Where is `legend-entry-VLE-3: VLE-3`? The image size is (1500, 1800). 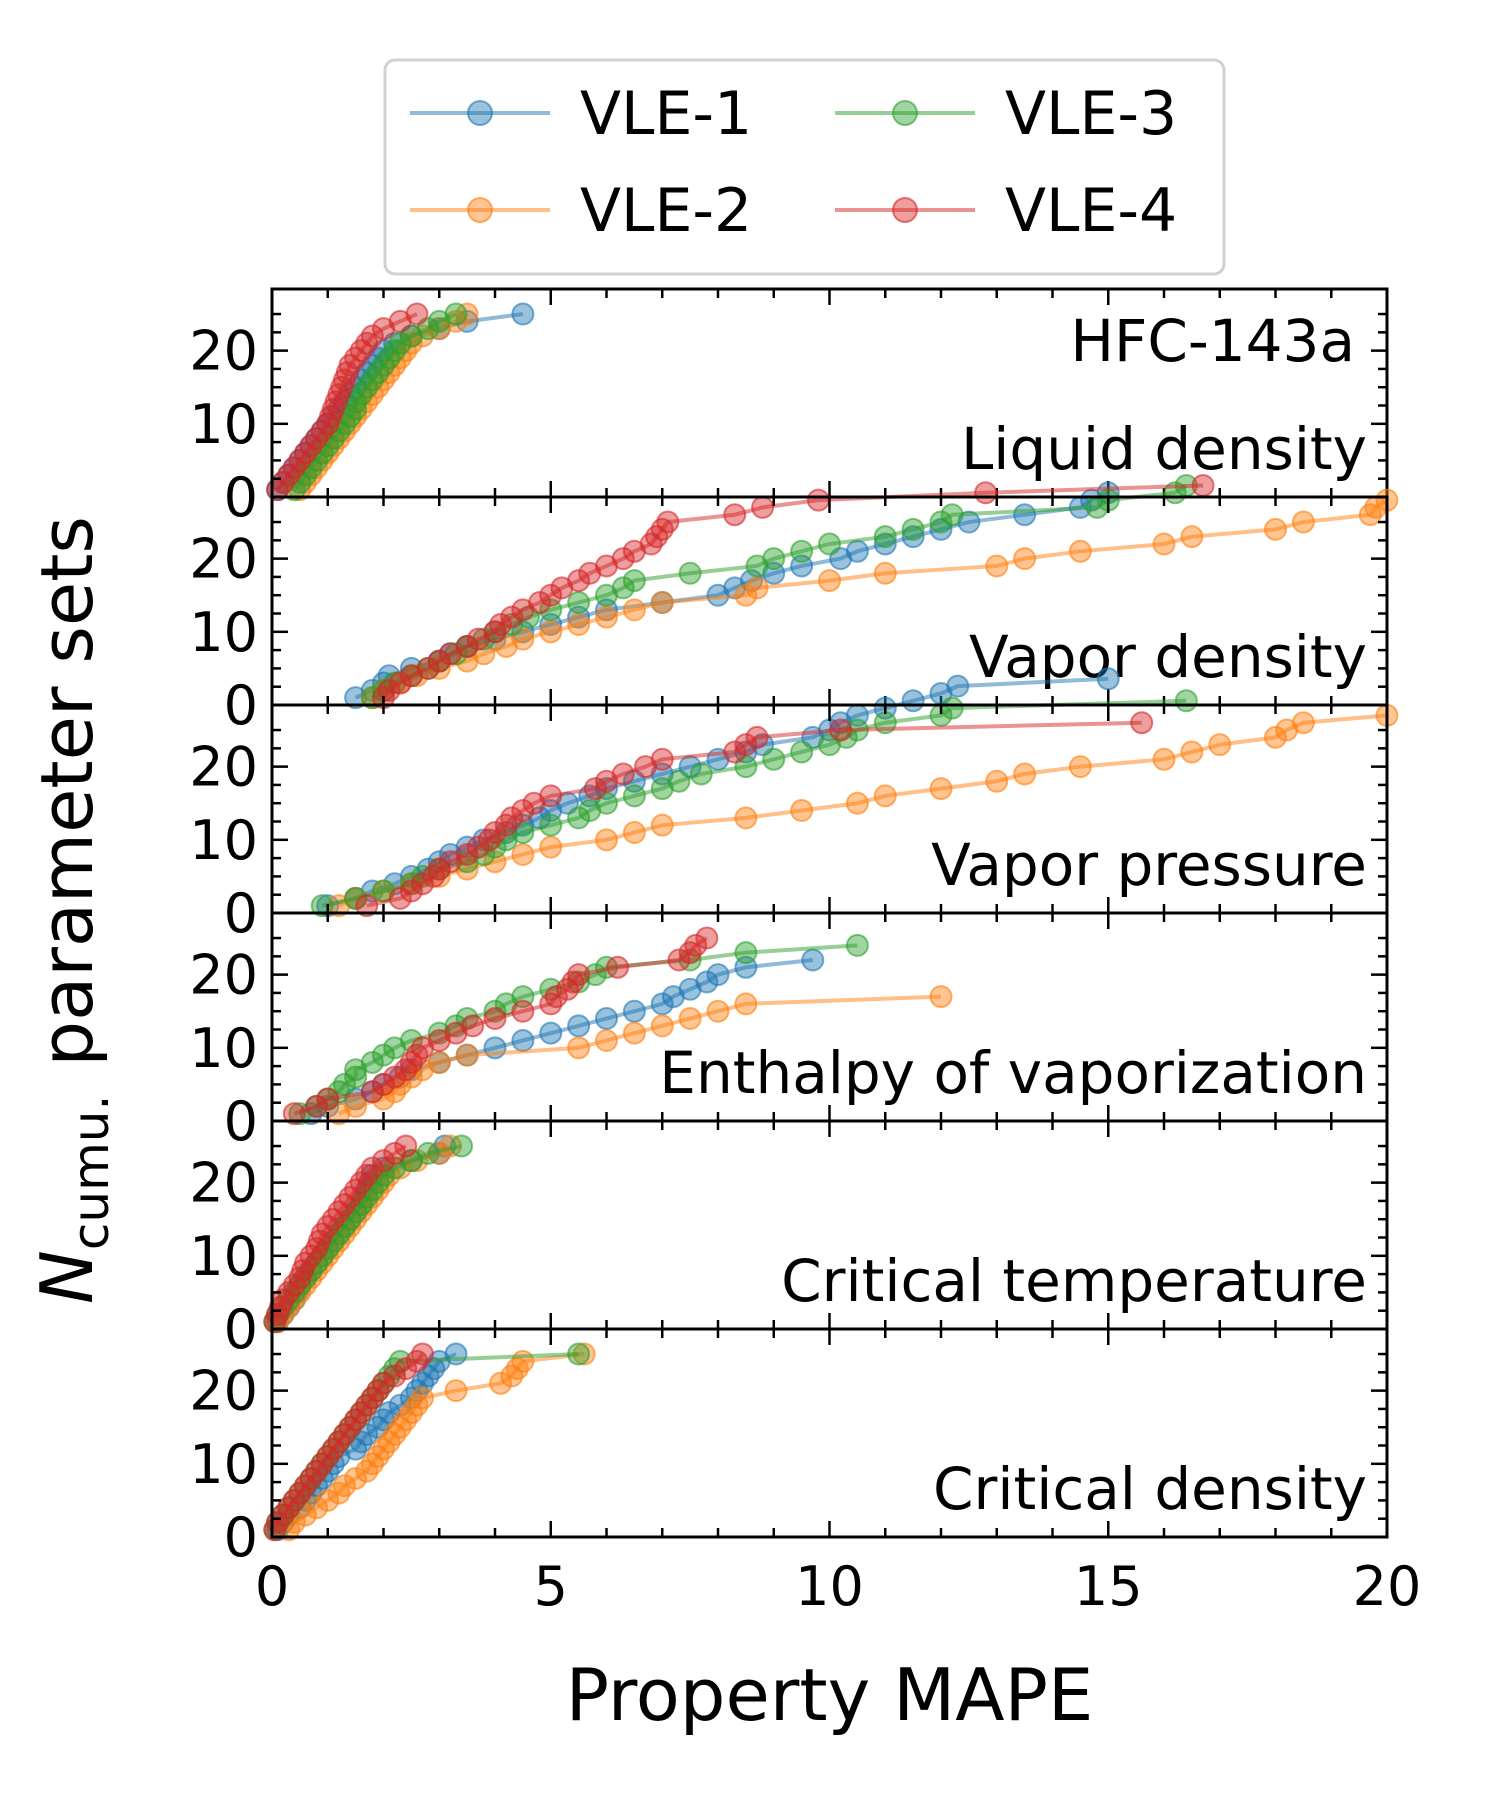 legend-entry-VLE-3: VLE-3 is located at coordinates (1006, 114).